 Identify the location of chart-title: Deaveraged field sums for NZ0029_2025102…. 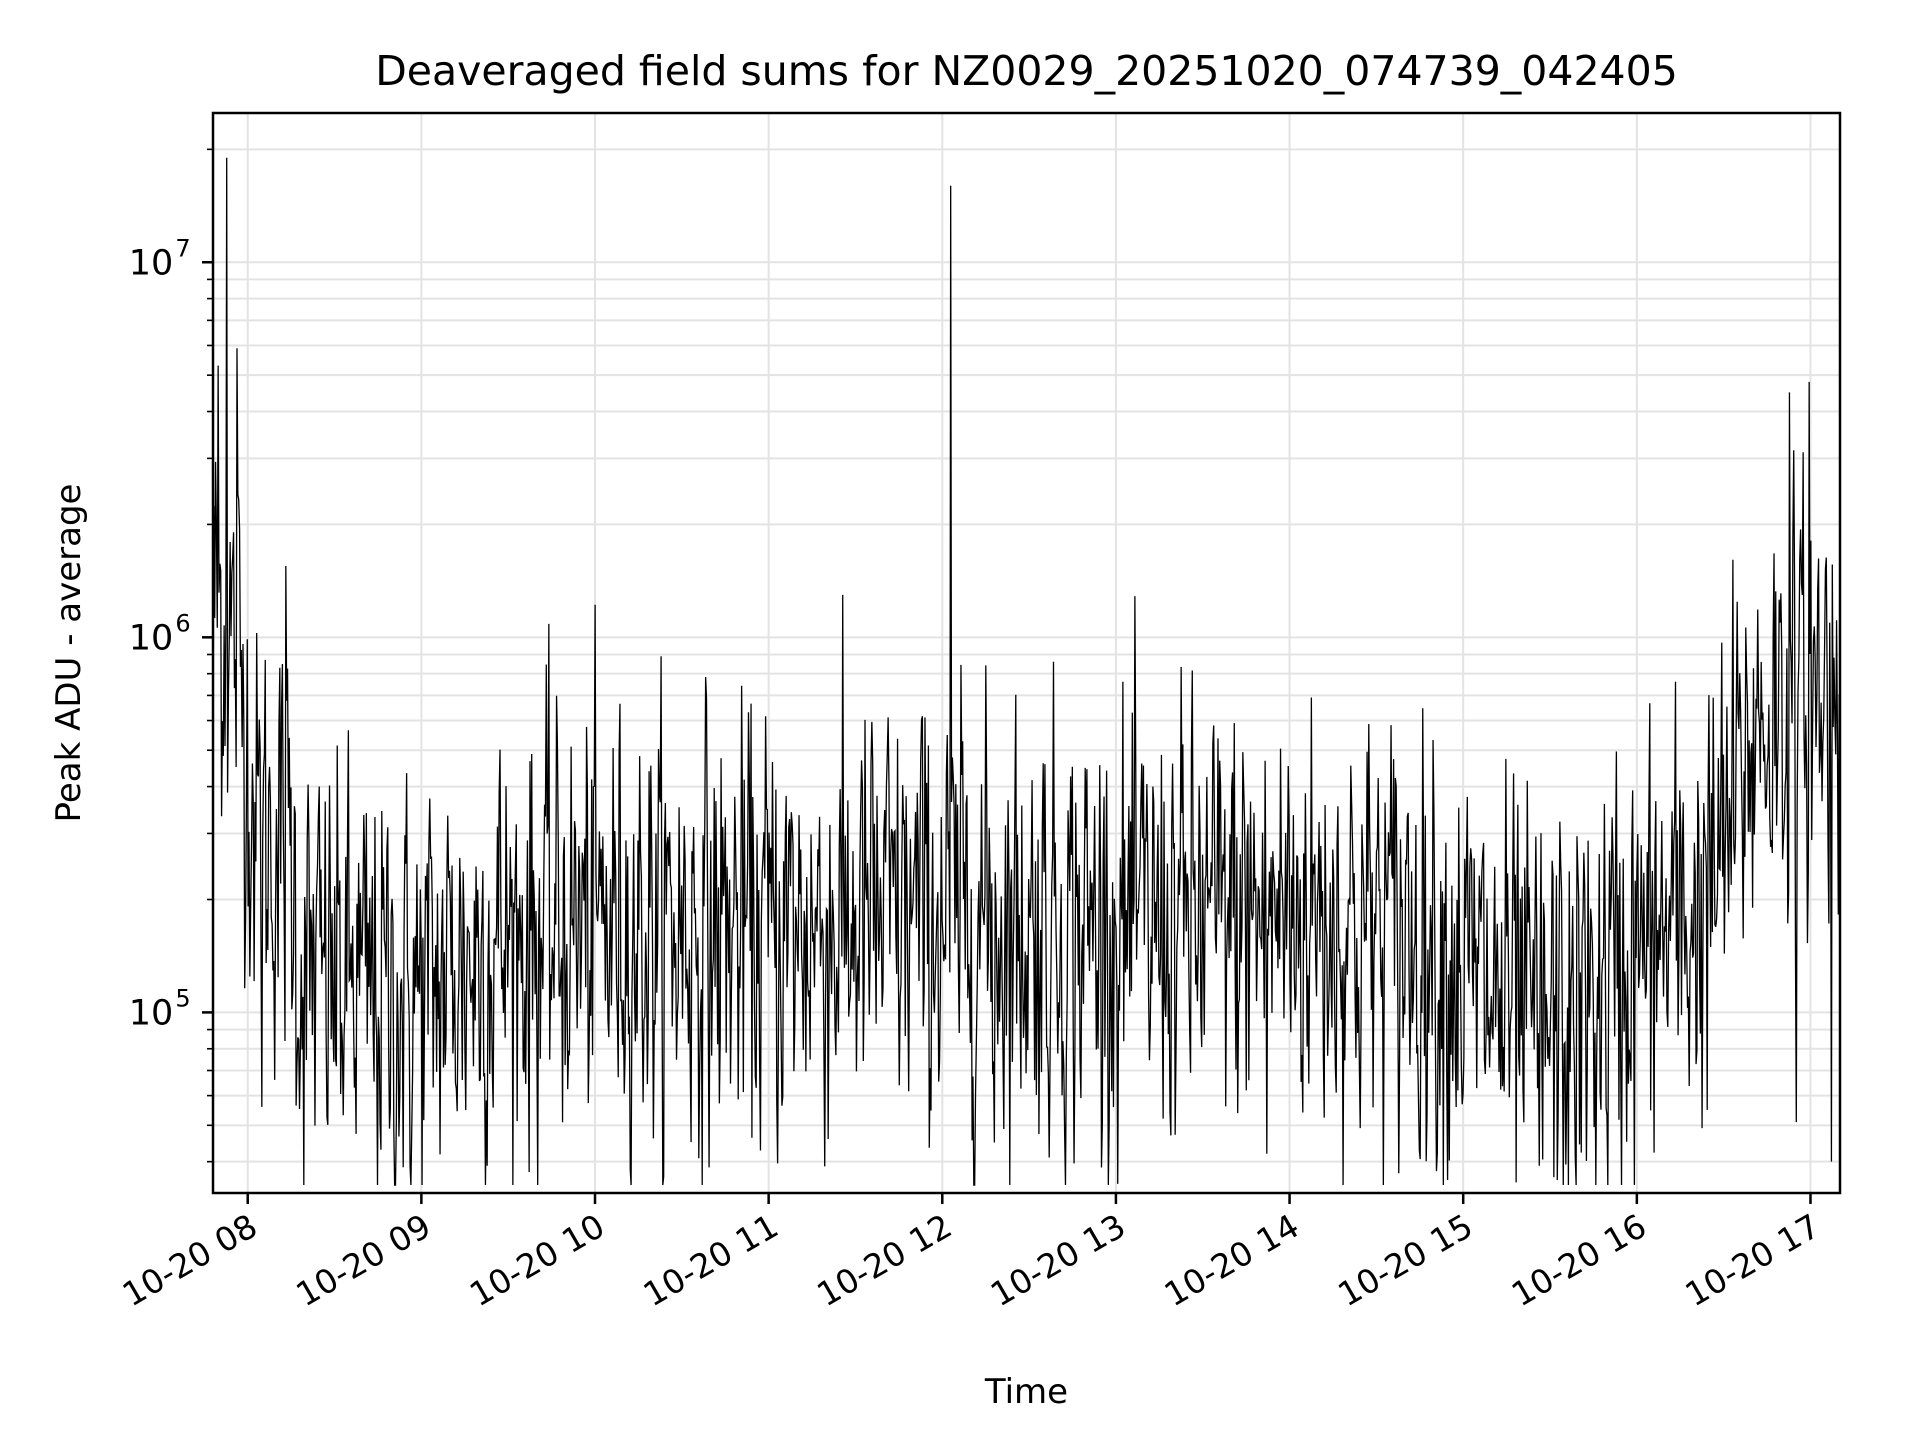
(1026, 71).